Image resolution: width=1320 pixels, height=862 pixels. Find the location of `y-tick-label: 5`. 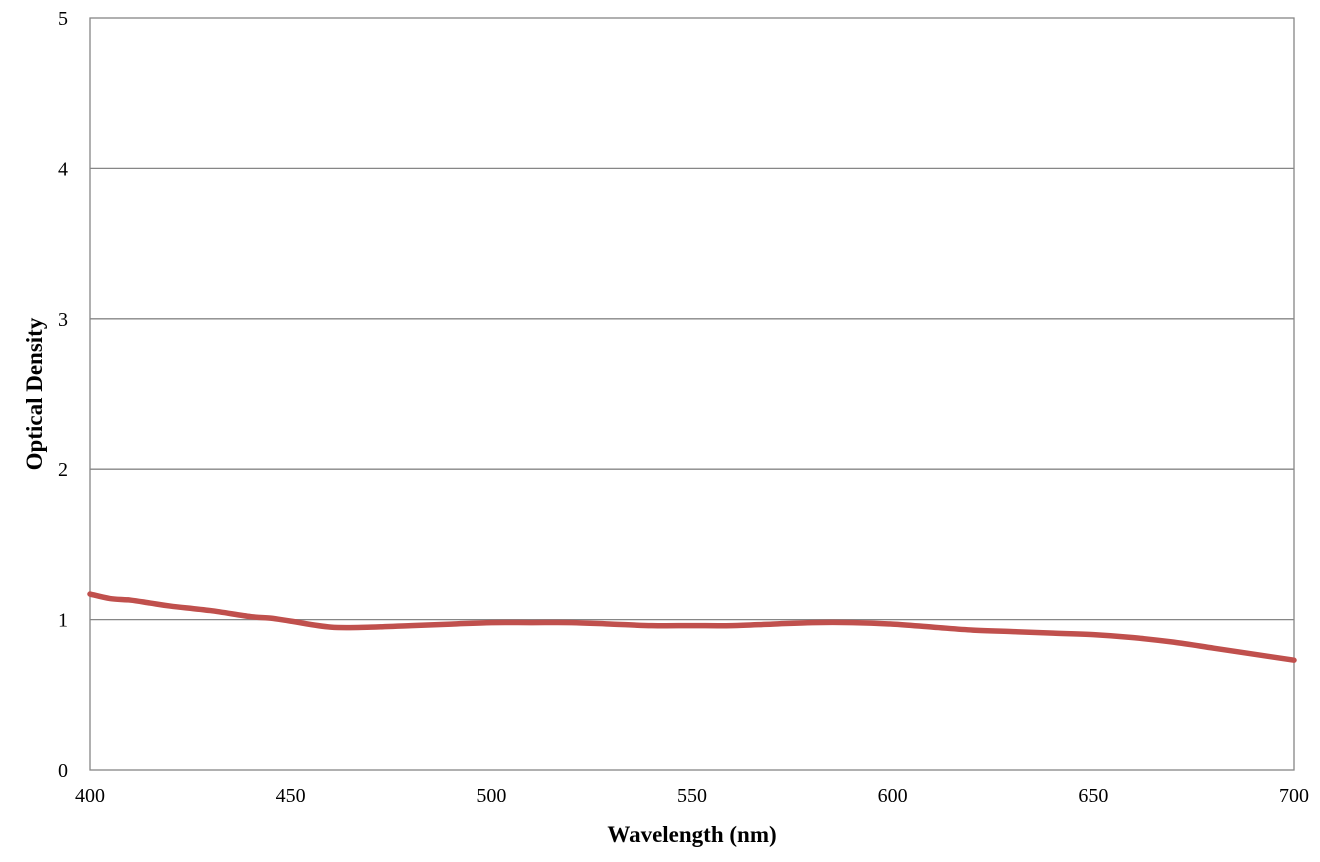

y-tick-label: 5 is located at coordinates (63, 19).